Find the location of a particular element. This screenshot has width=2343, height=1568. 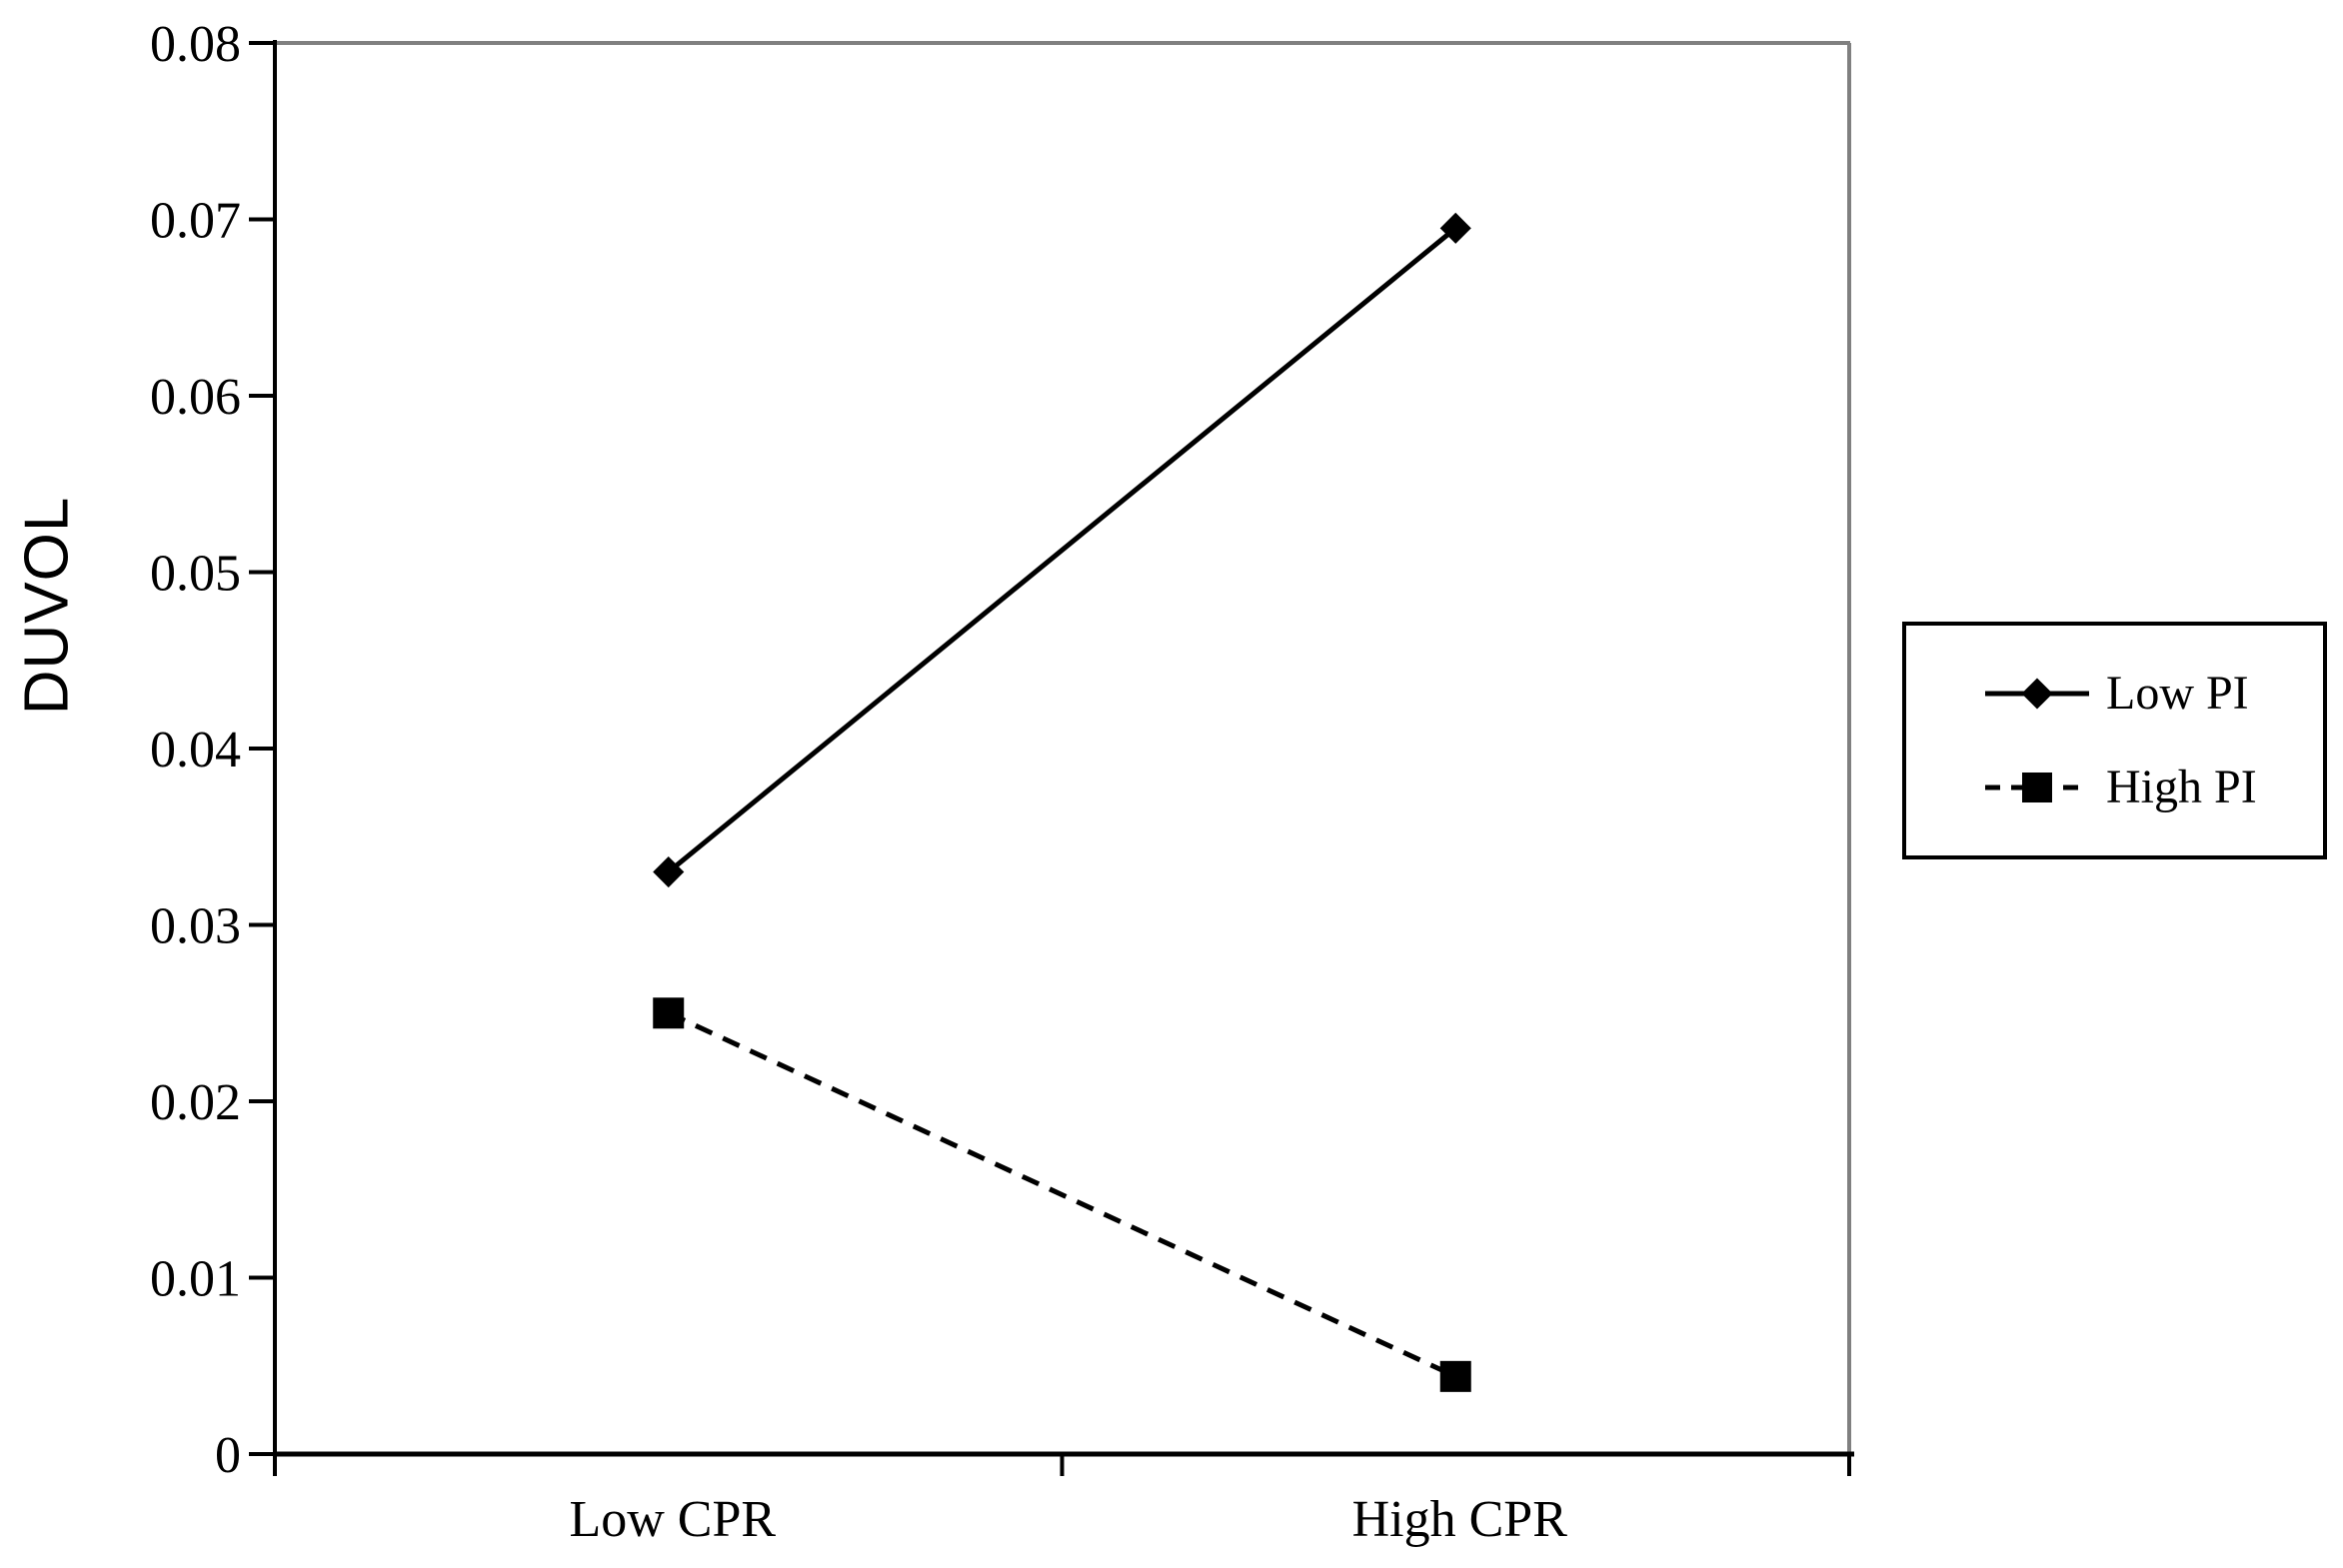

x-category-label: High CPR is located at coordinates (1460, 1519).